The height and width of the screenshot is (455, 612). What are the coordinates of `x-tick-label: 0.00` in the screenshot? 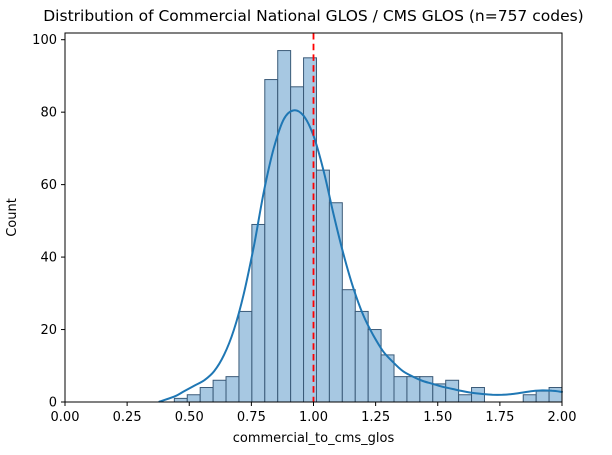 It's located at (65, 417).